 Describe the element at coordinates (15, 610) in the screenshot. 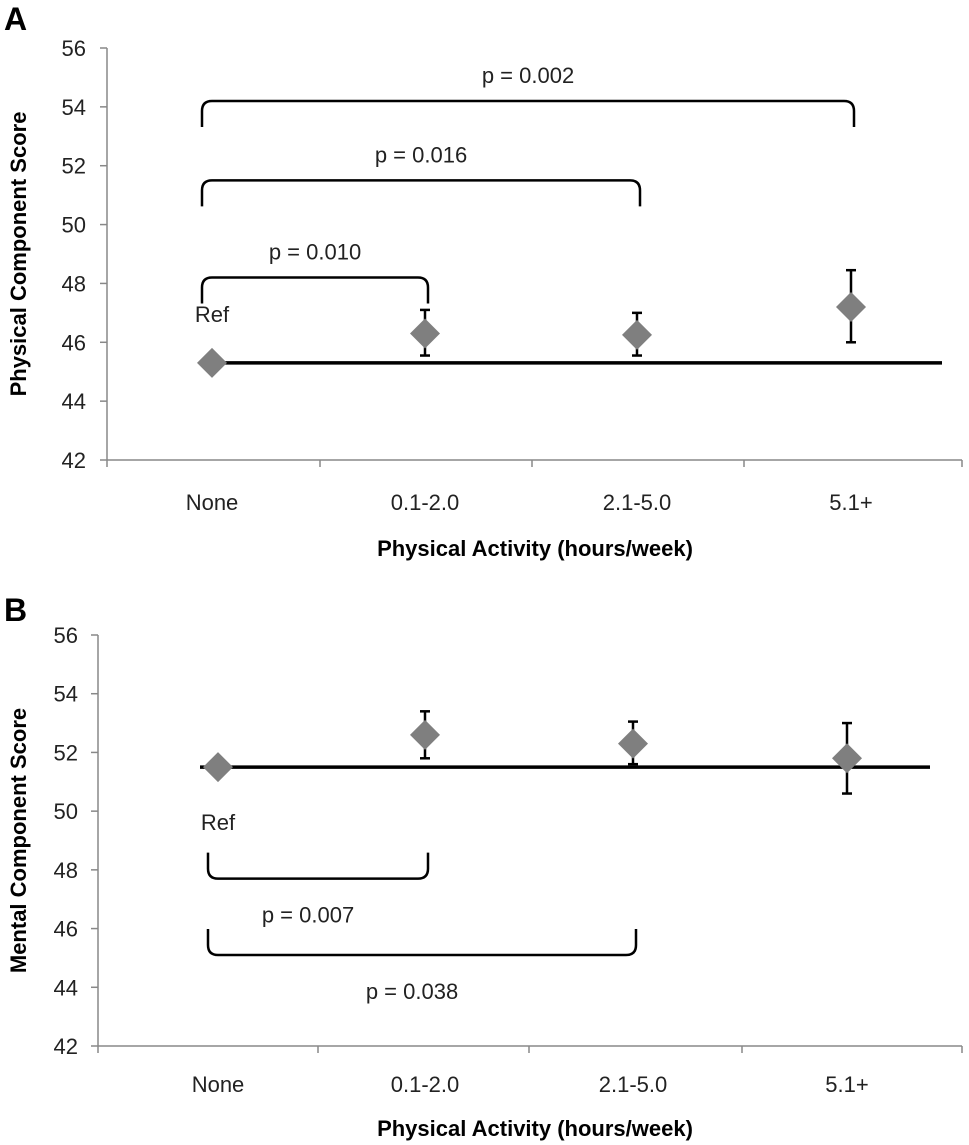

I see `panel-label: B` at that location.